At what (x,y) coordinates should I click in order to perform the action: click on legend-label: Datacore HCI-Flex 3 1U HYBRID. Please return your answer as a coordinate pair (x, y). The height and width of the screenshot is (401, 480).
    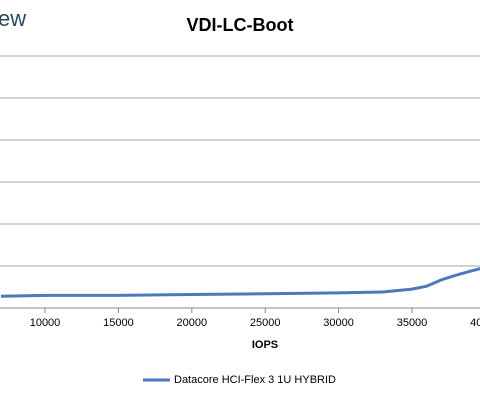
    Looking at the image, I should click on (255, 380).